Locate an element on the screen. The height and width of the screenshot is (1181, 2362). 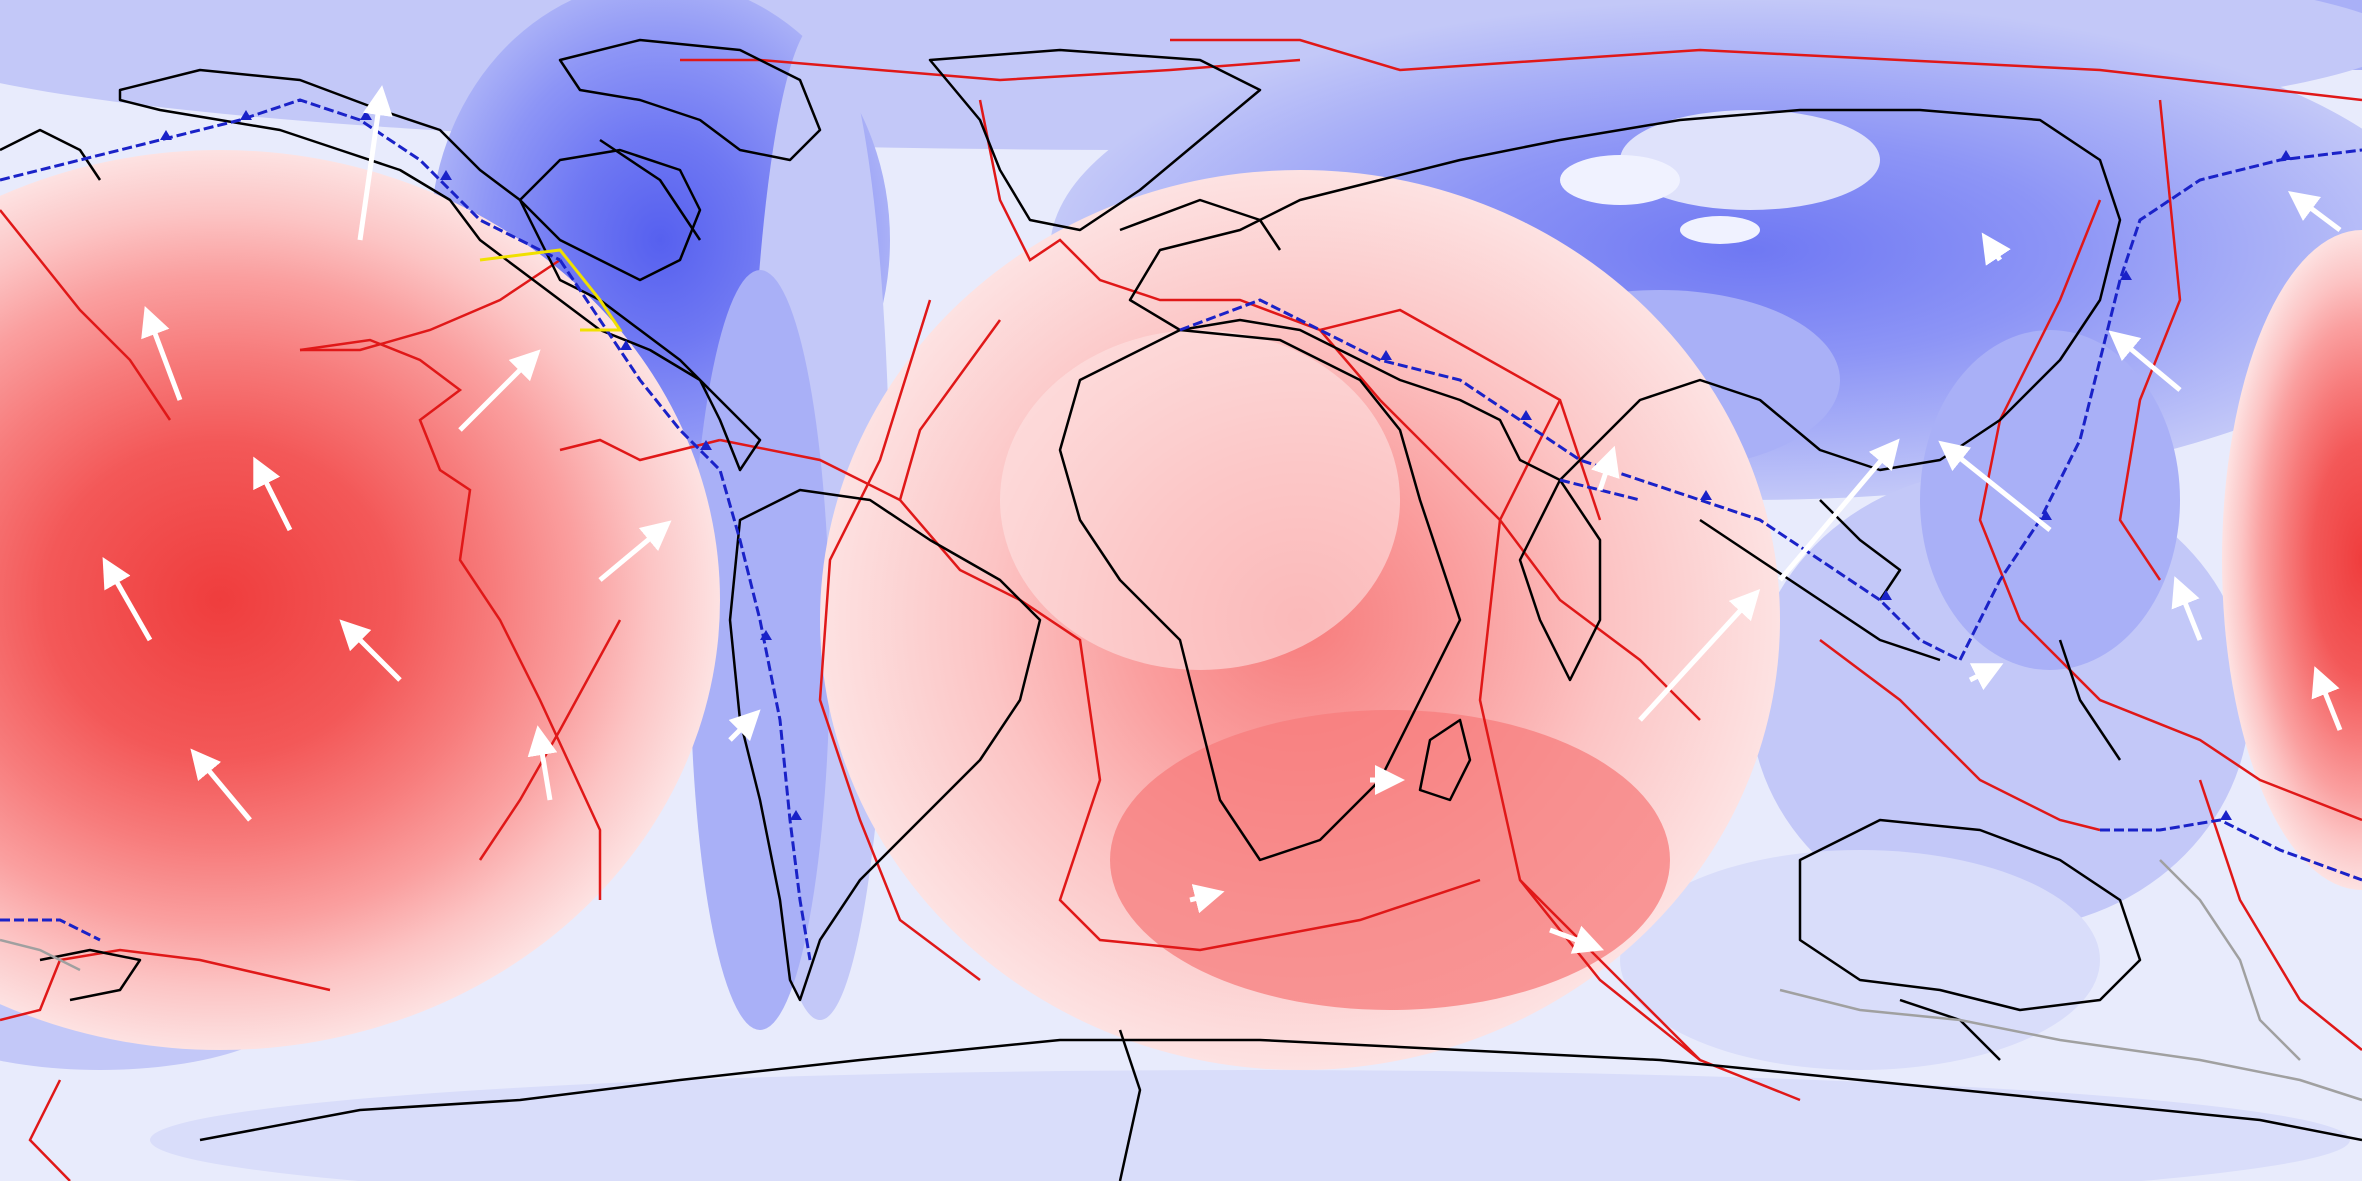
india-coast is located at coordinates (1560, 580).